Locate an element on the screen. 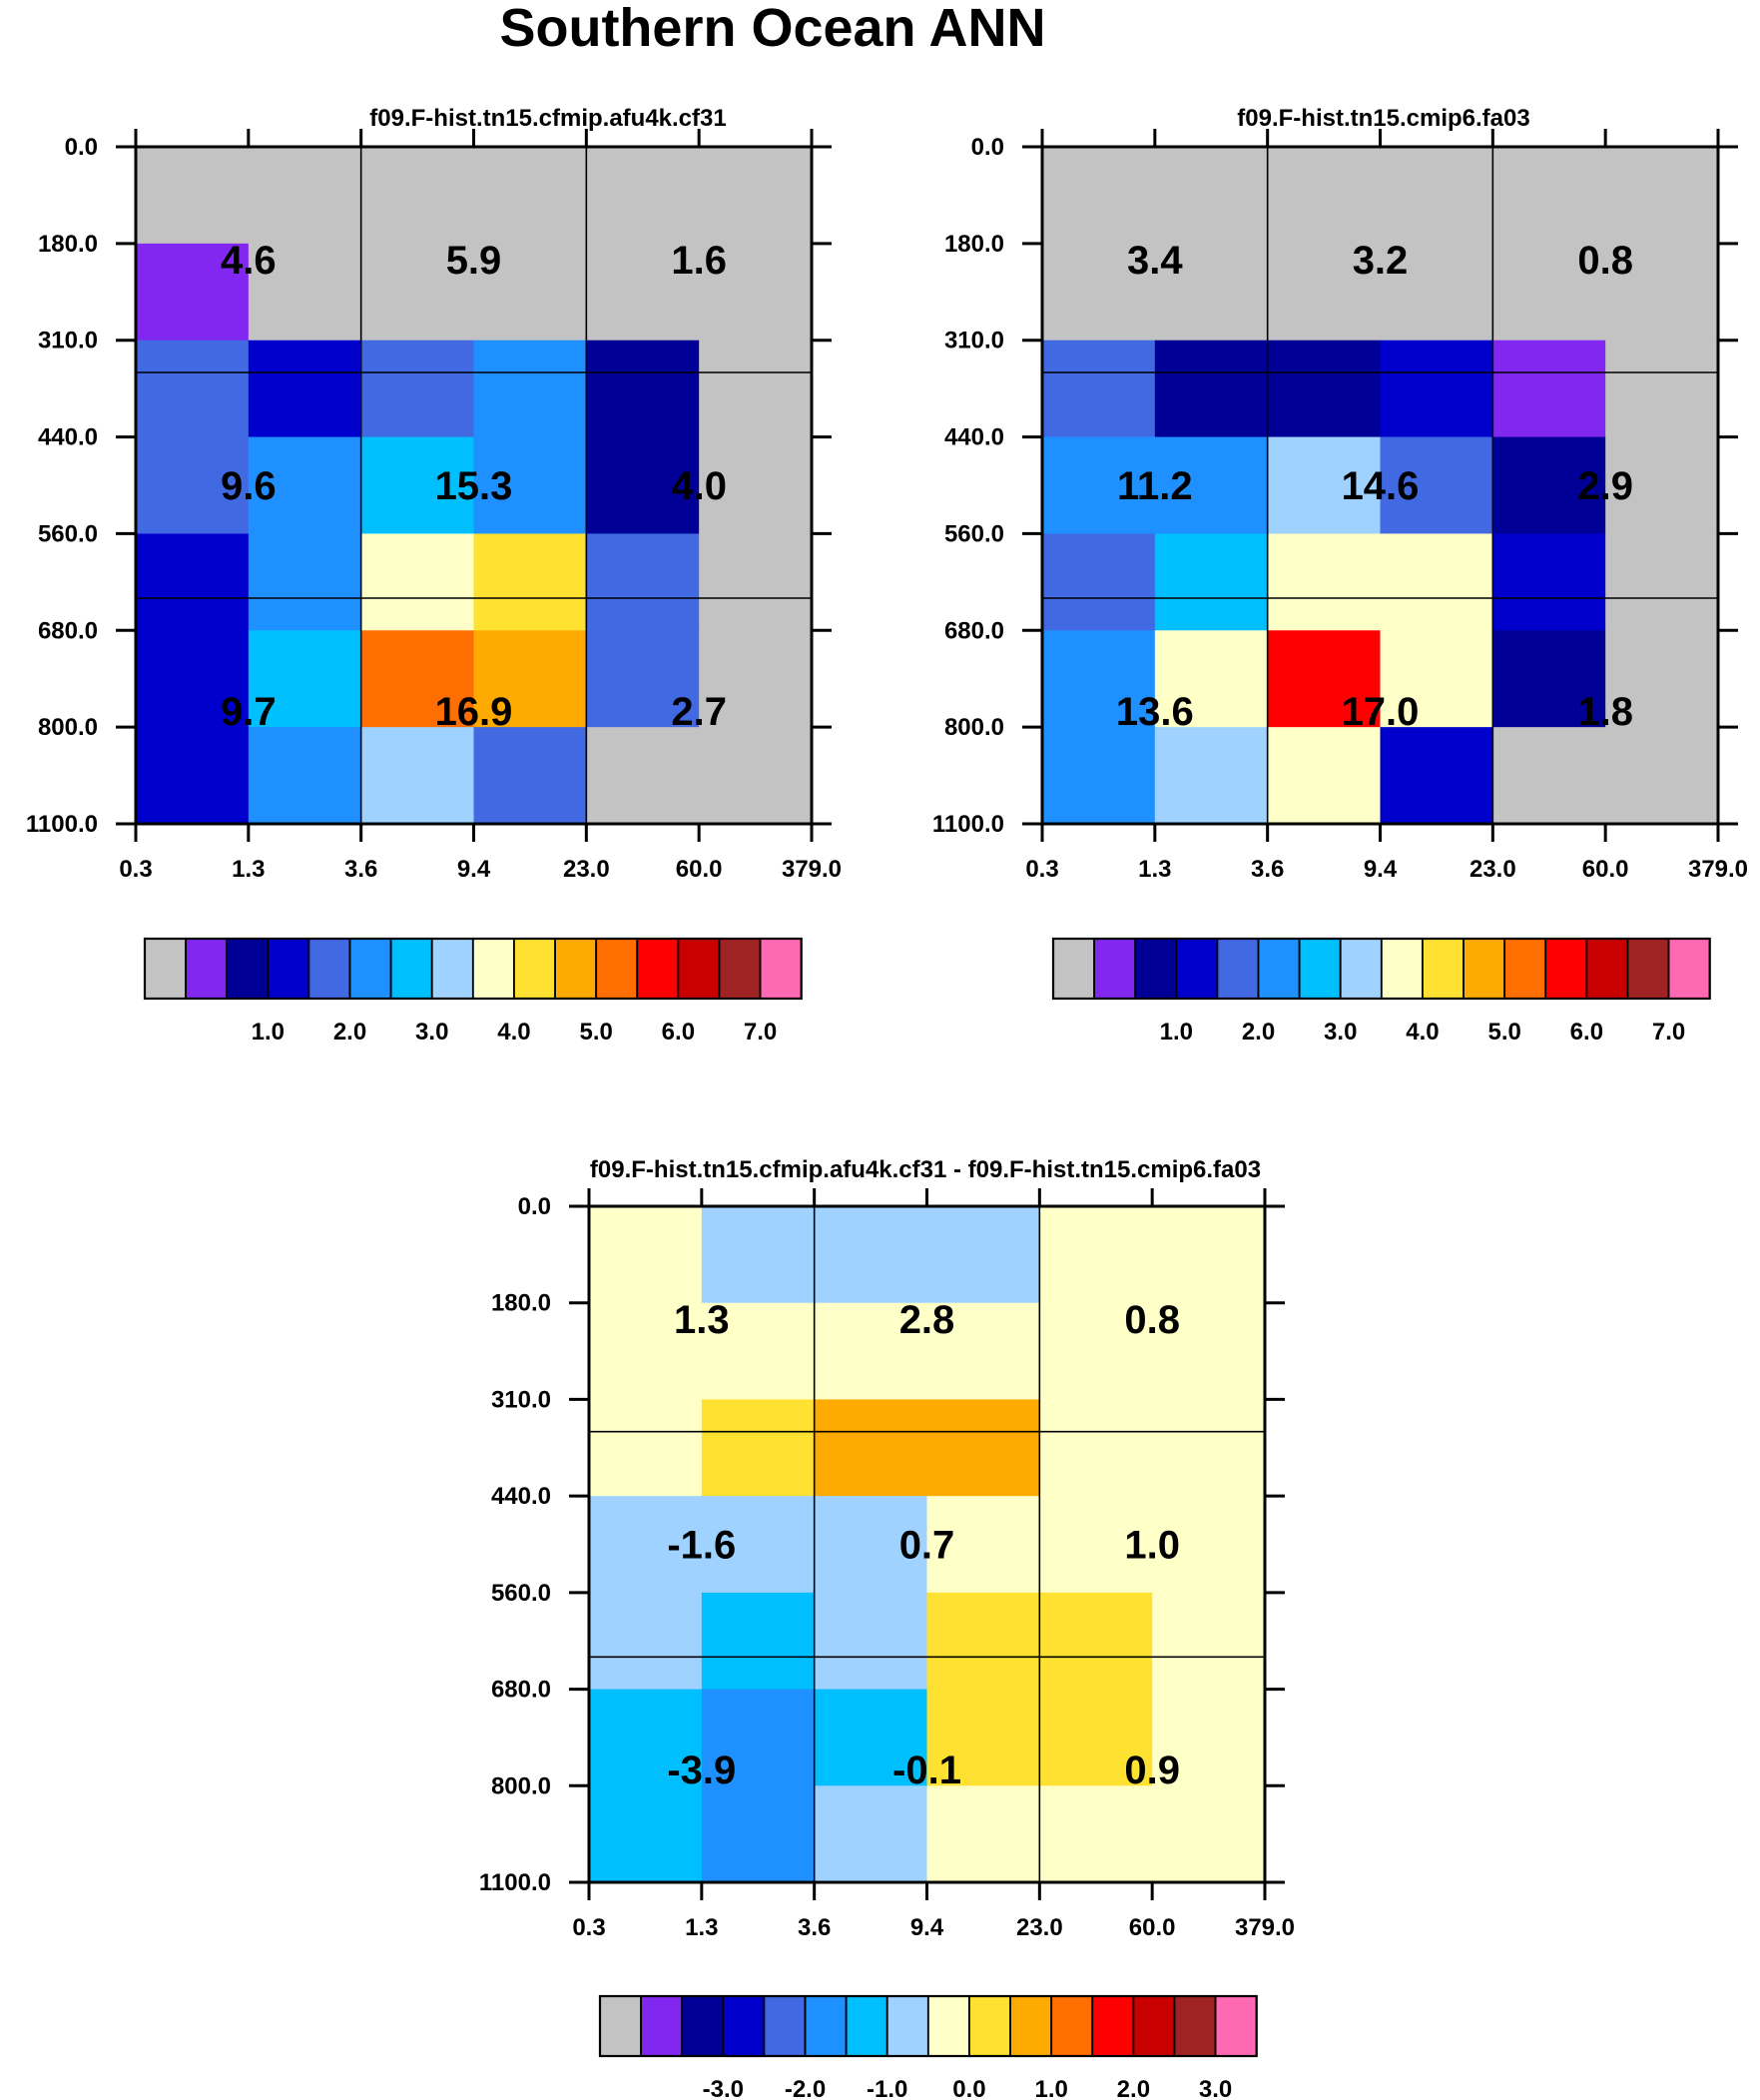 The image size is (1760, 2100). data-label: 9.6 is located at coordinates (249, 486).